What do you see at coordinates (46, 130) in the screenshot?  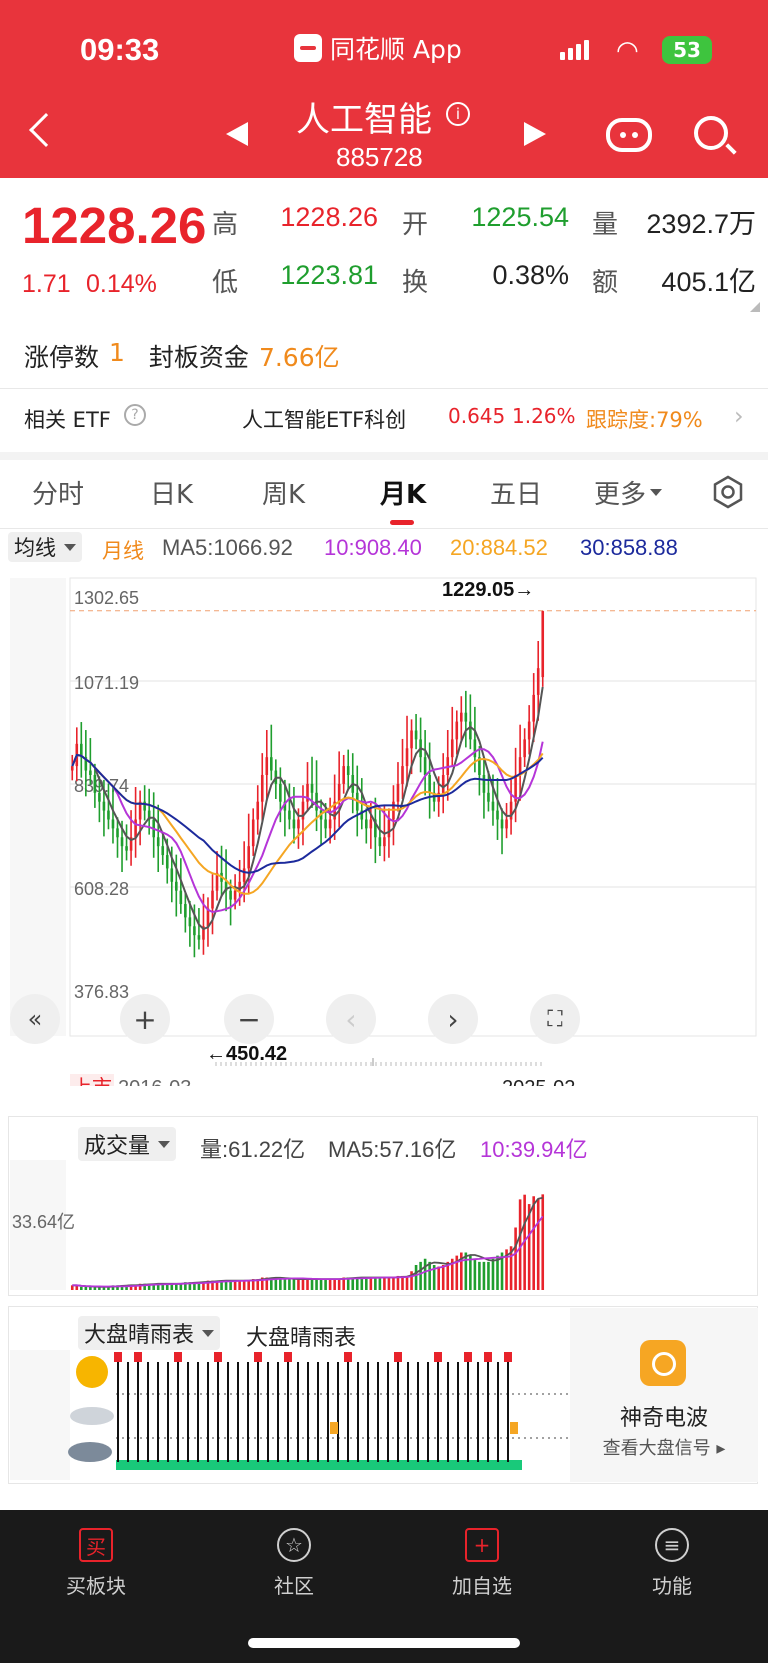 I see `back-icon` at bounding box center [46, 130].